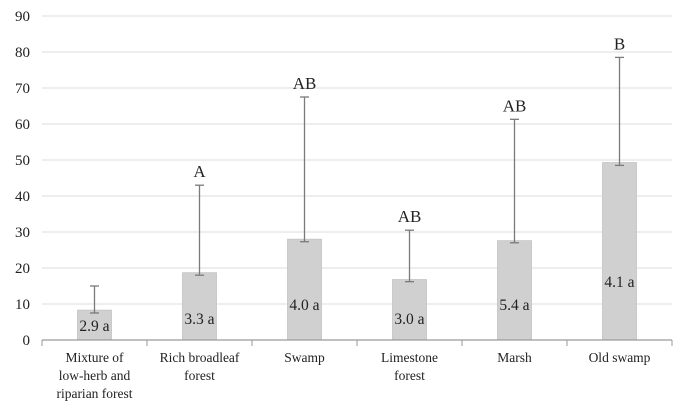  Describe the element at coordinates (94, 326) in the screenshot. I see `bar-data-label-0: 2.9 a` at that location.